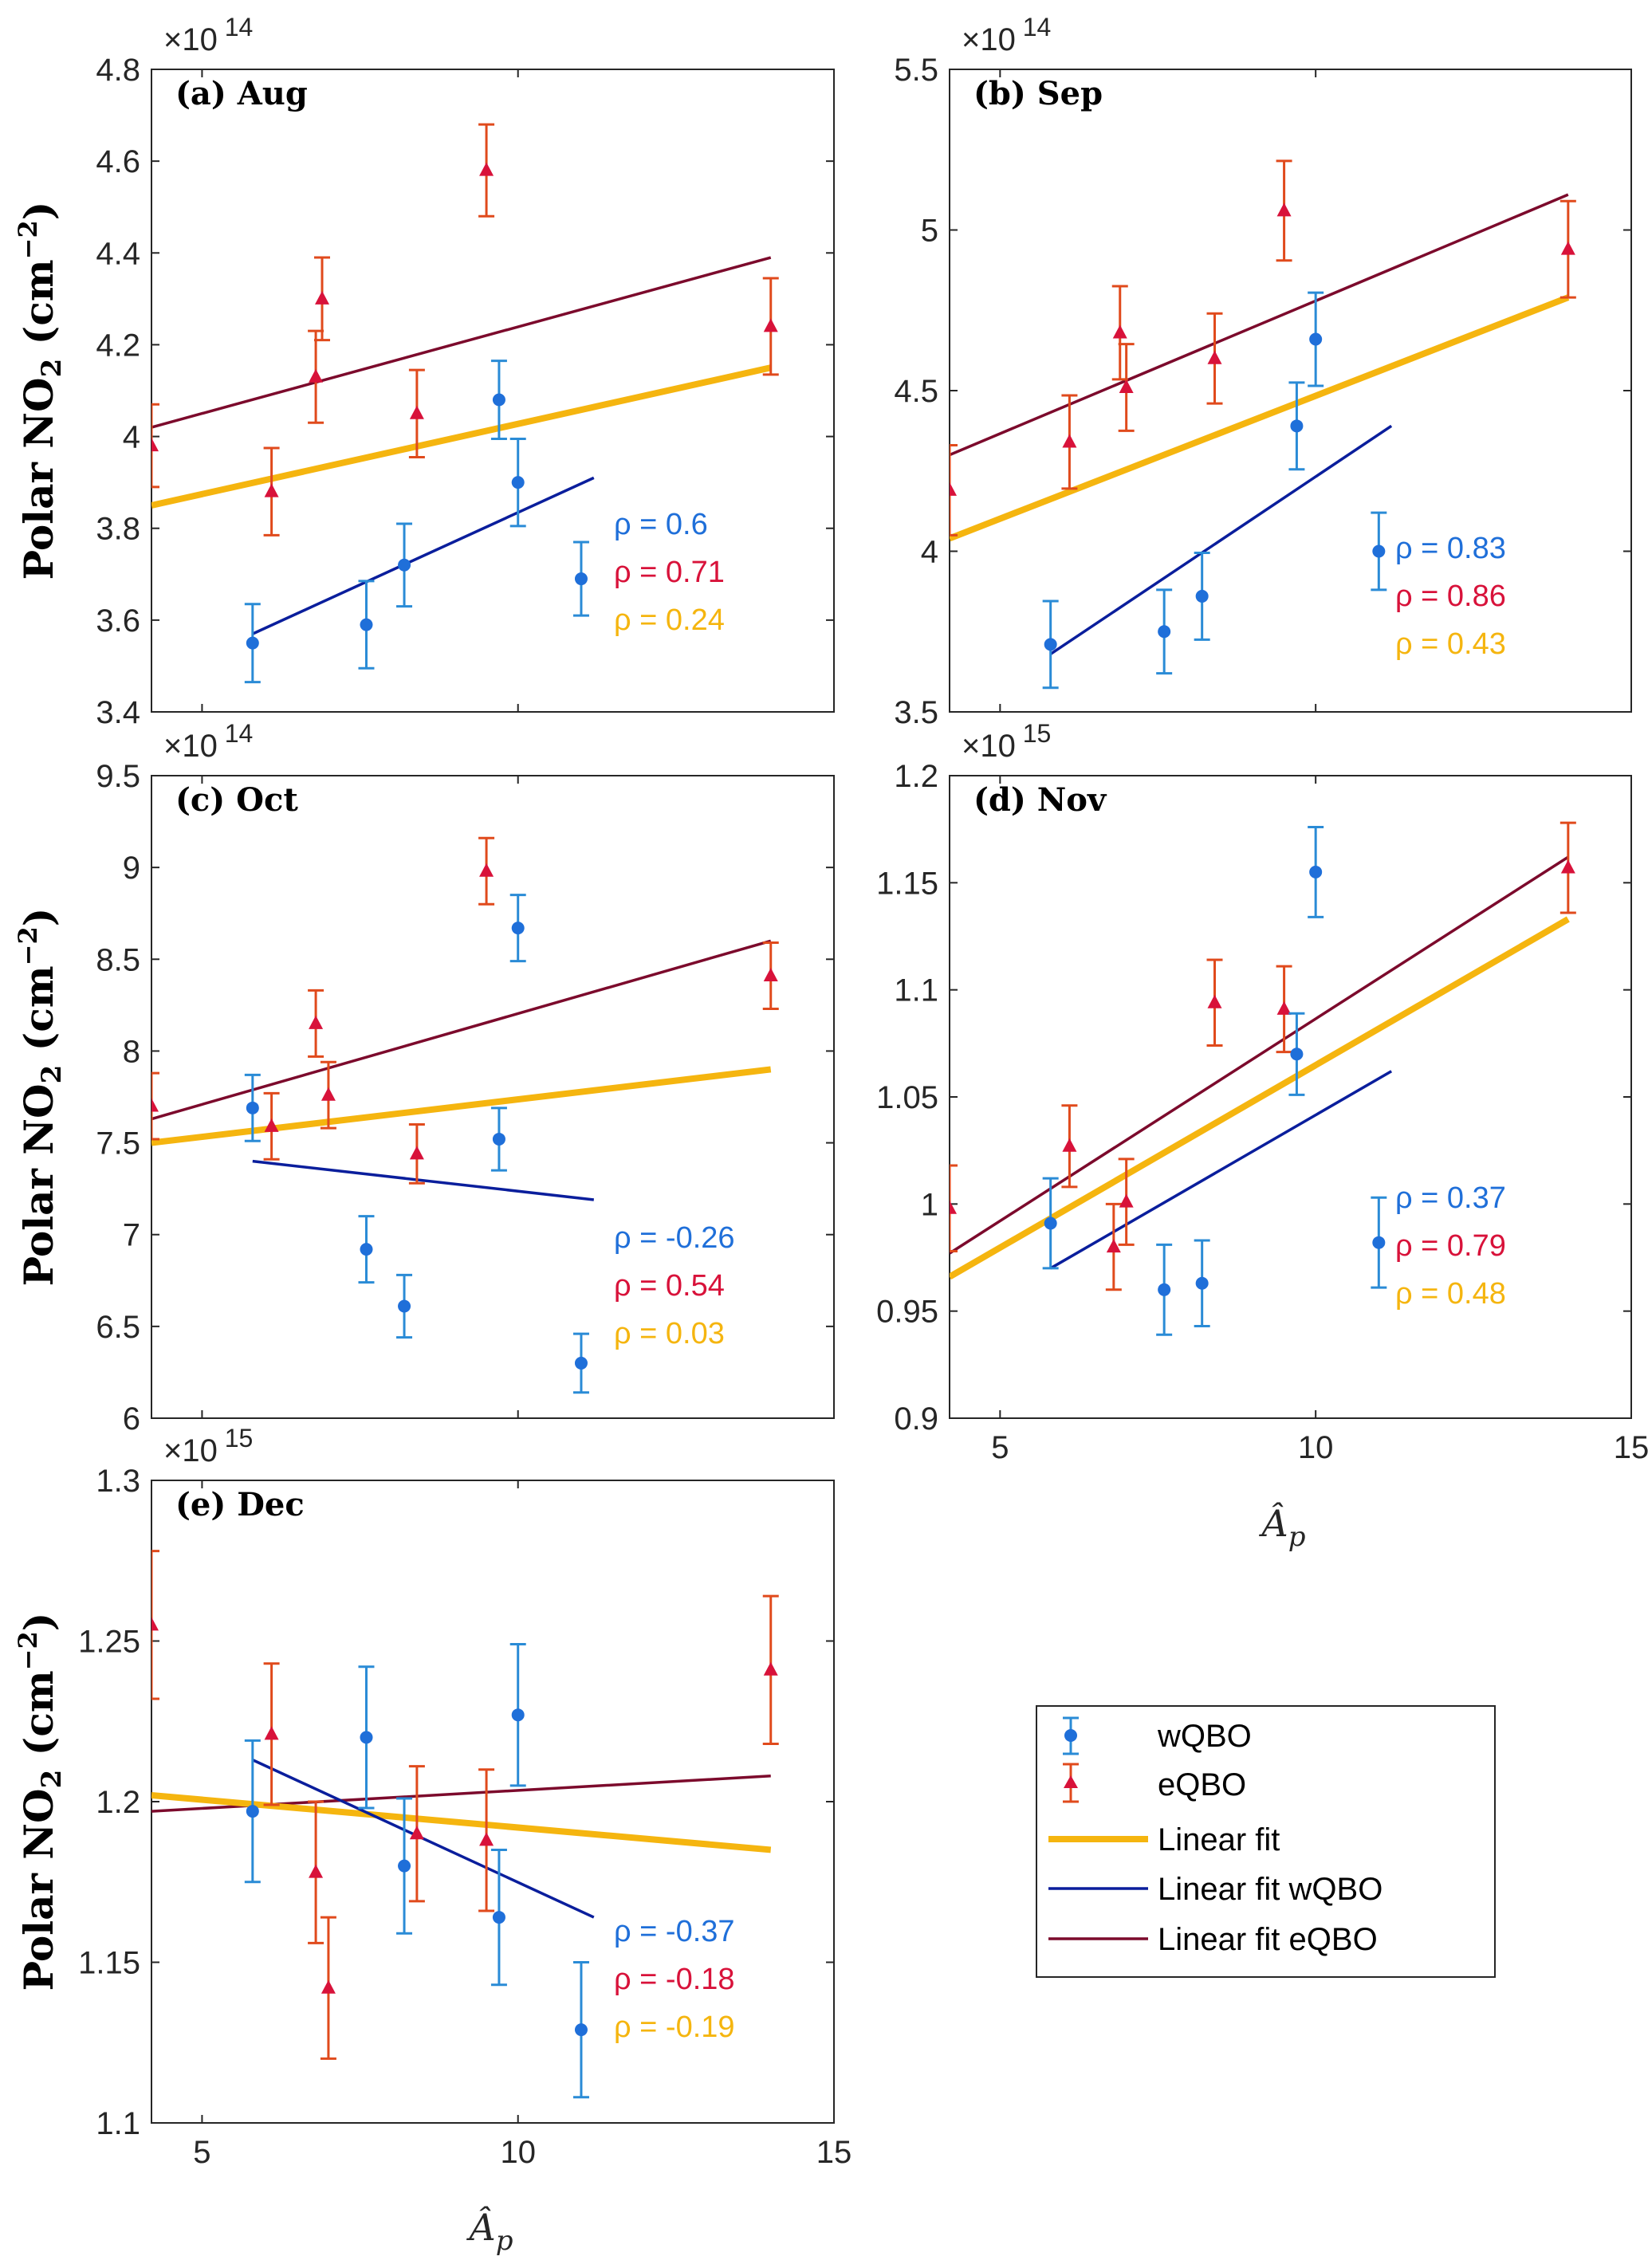 This screenshot has width=1648, height=2268. I want to click on rho-eqbo: ρ = 0.86, so click(1450, 596).